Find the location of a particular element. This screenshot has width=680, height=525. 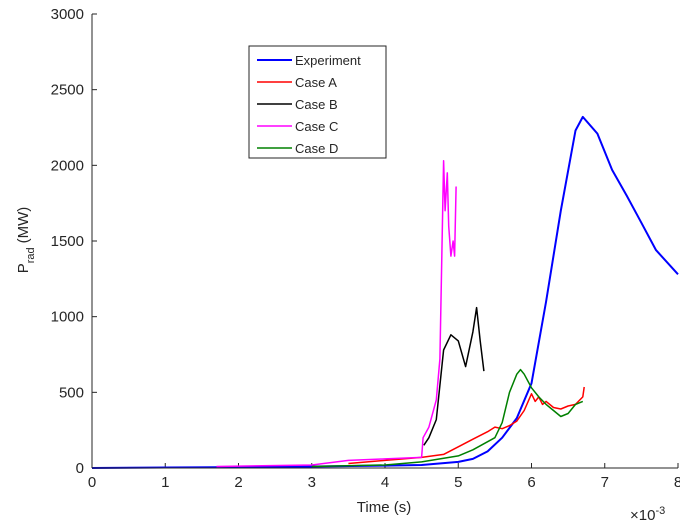

y-axis-ticks: 0 500 1000 1500 2000 2500 3000 is located at coordinates (74, 241).